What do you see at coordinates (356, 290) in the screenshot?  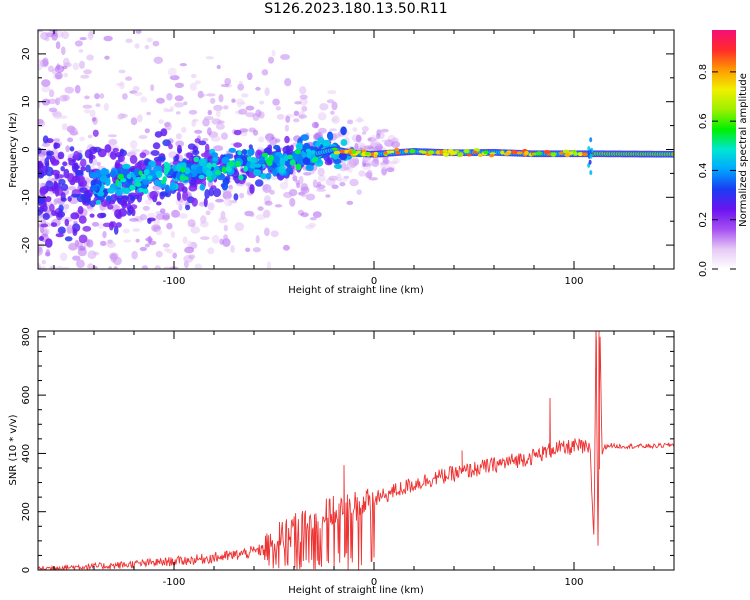 I see `spectrogram-xlabel: Height of straight line (km)` at bounding box center [356, 290].